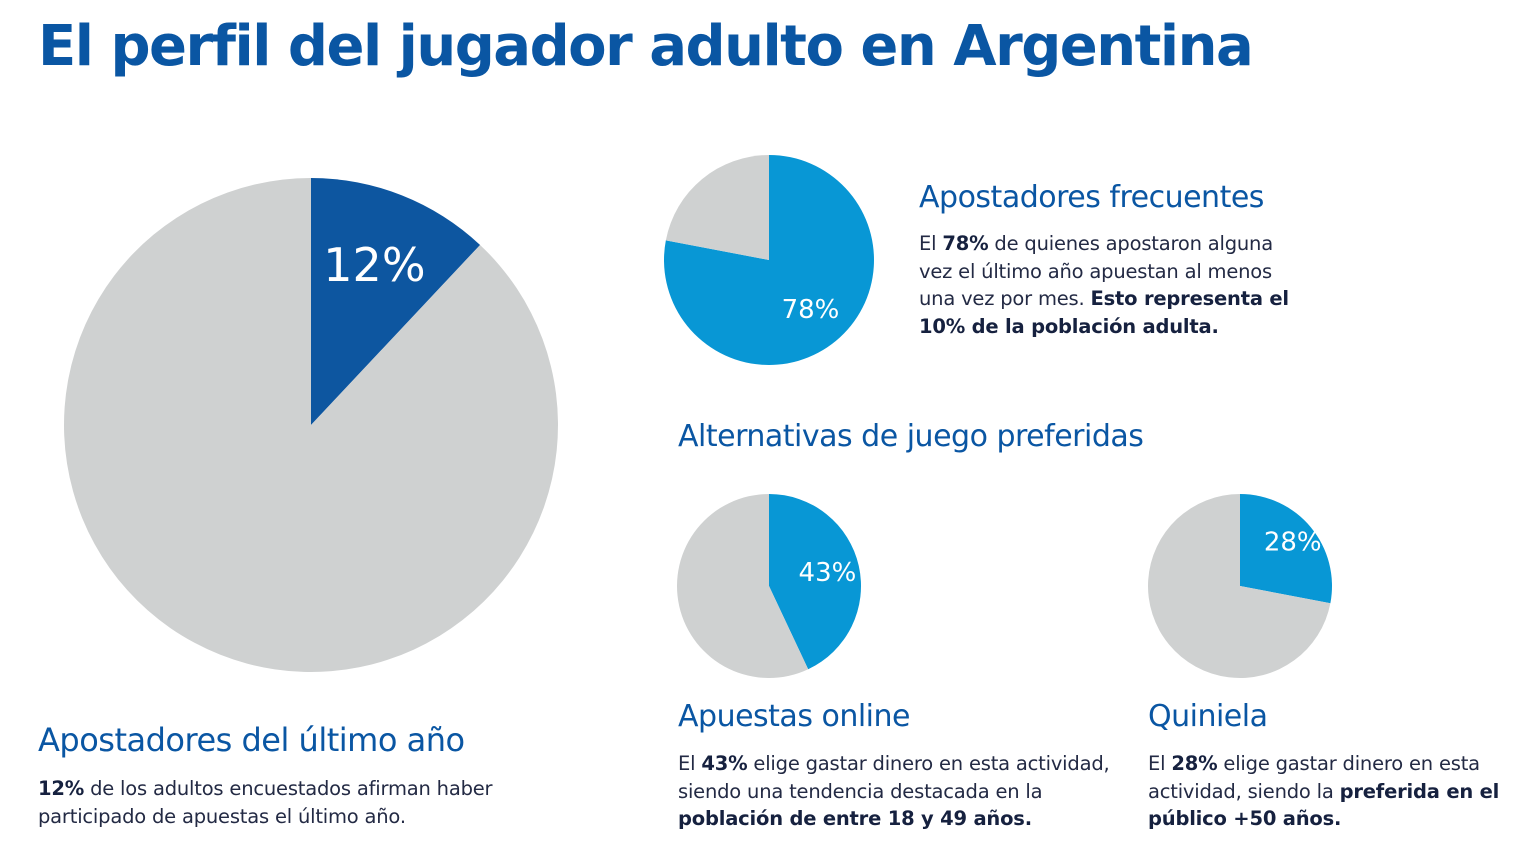 The image size is (1531, 860). I want to click on pie-frequent: 78%, so click(769, 260).